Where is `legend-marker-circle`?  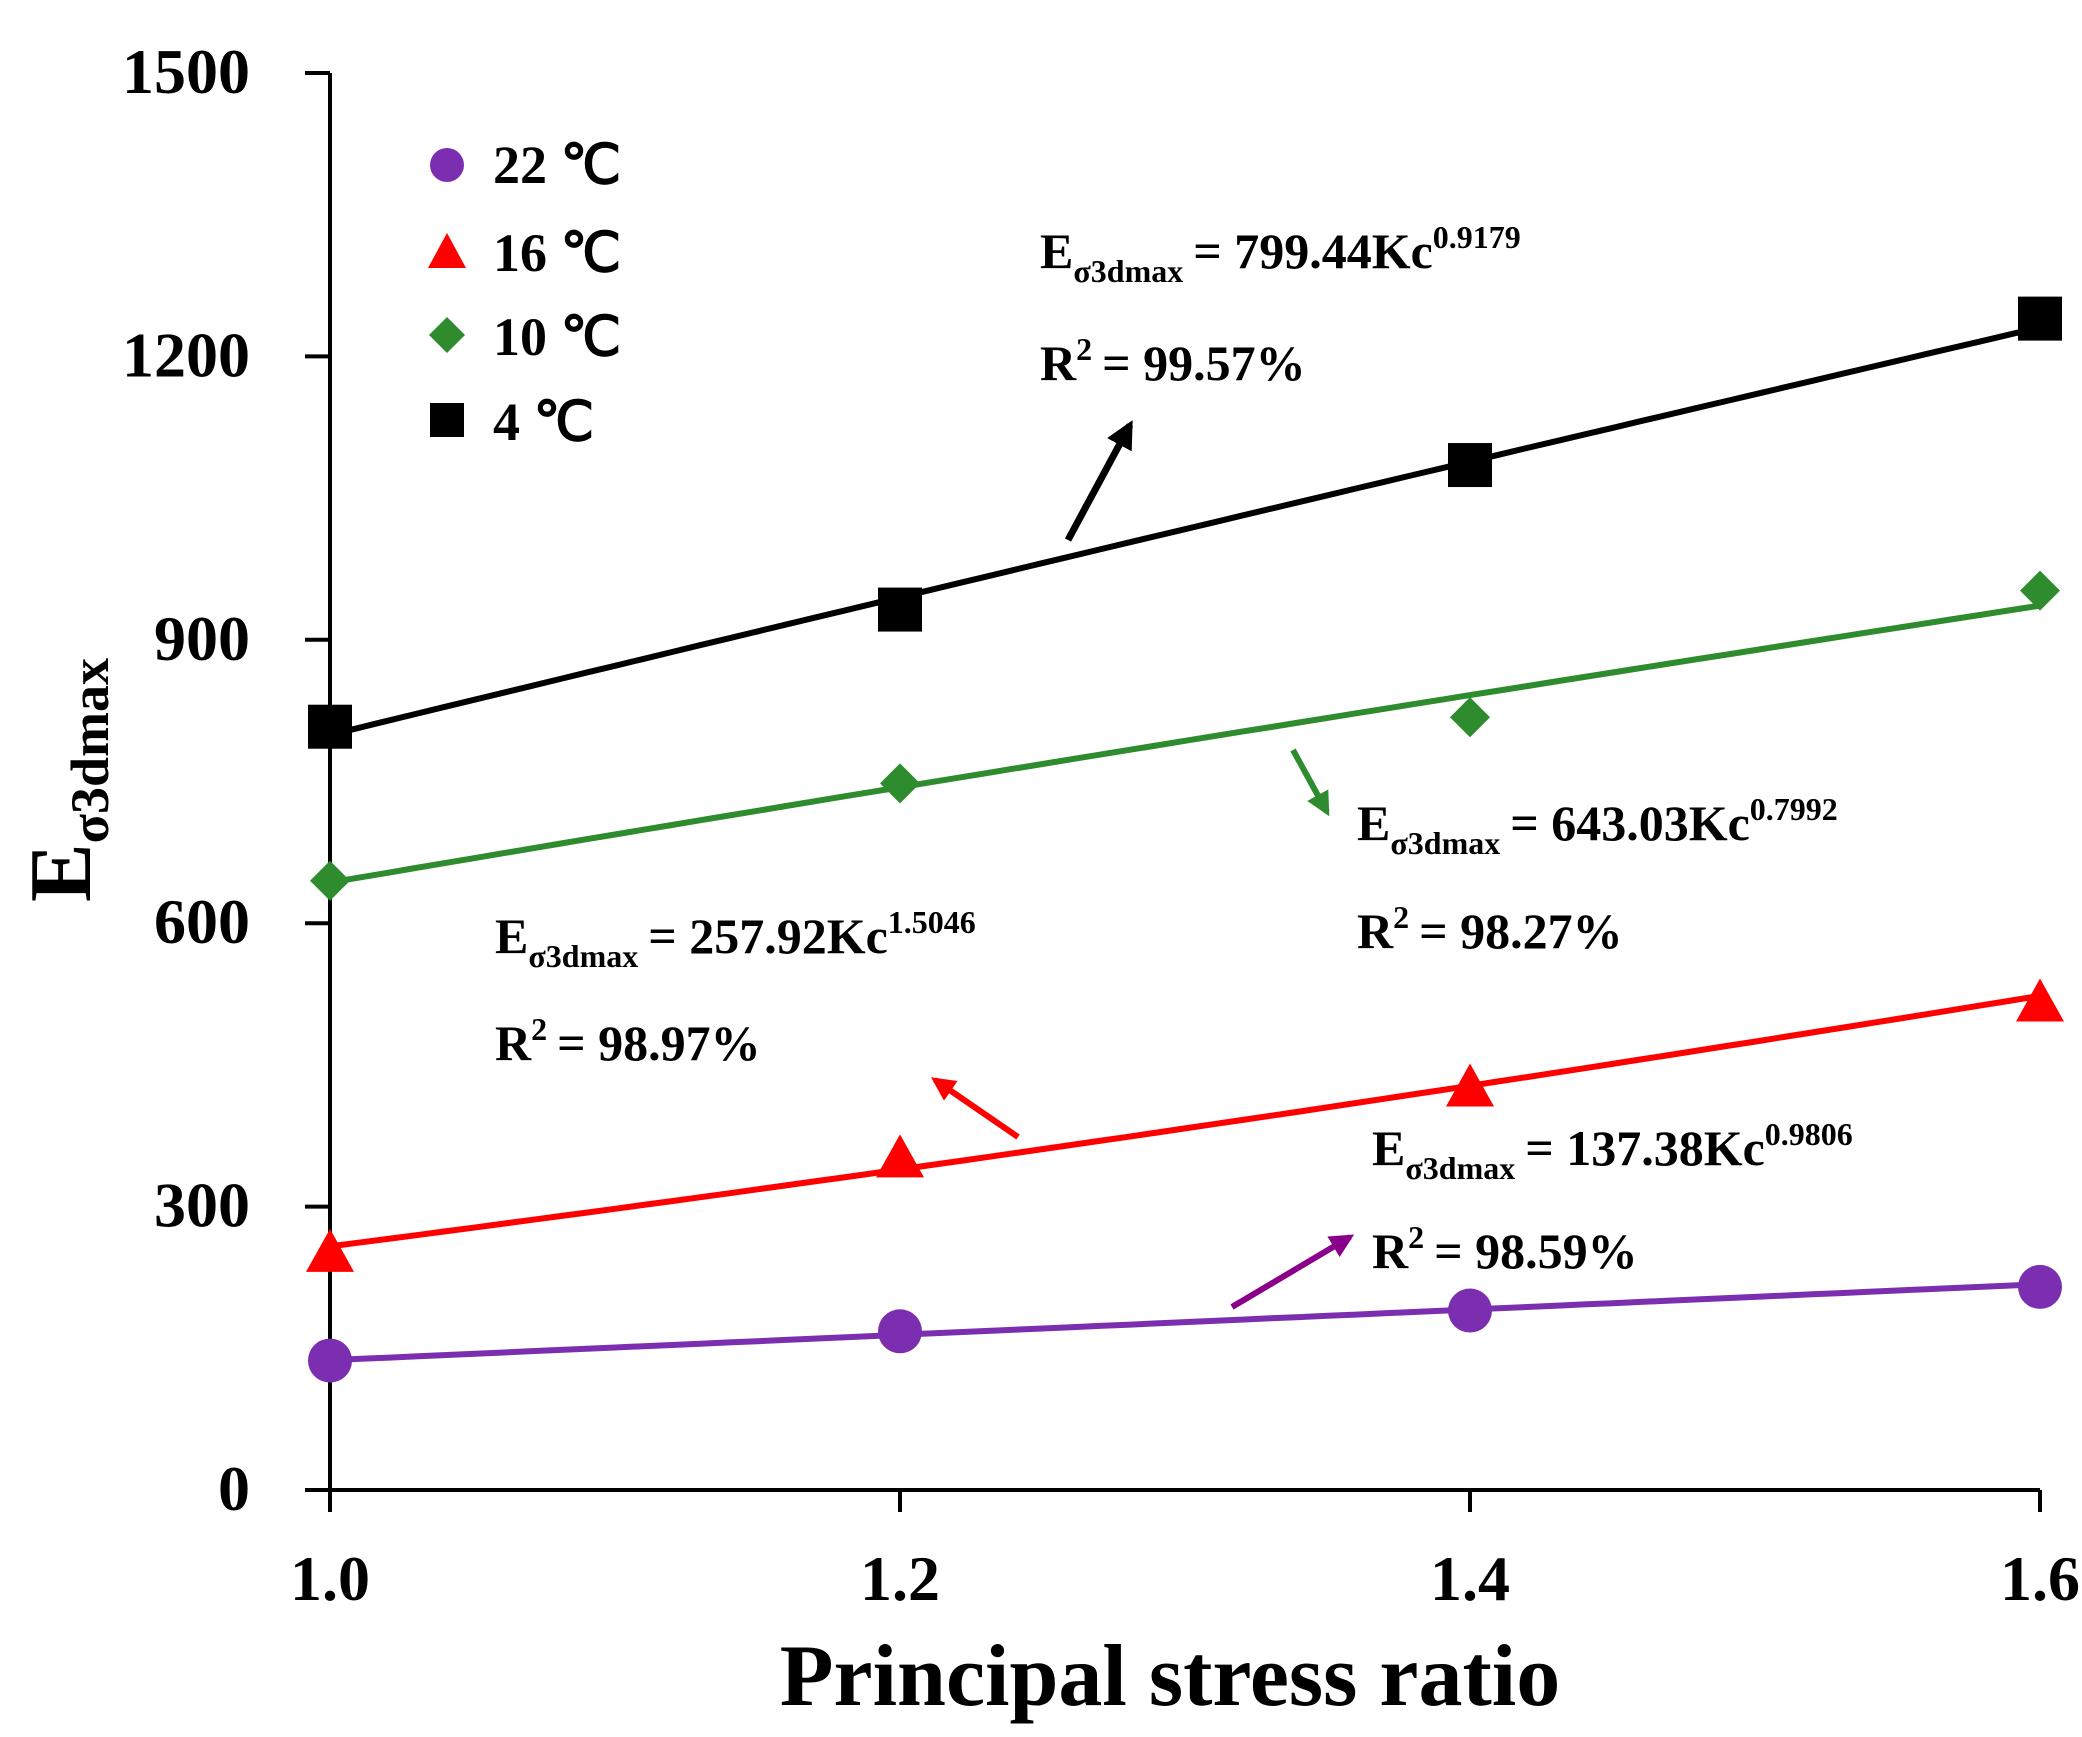 legend-marker-circle is located at coordinates (447, 165).